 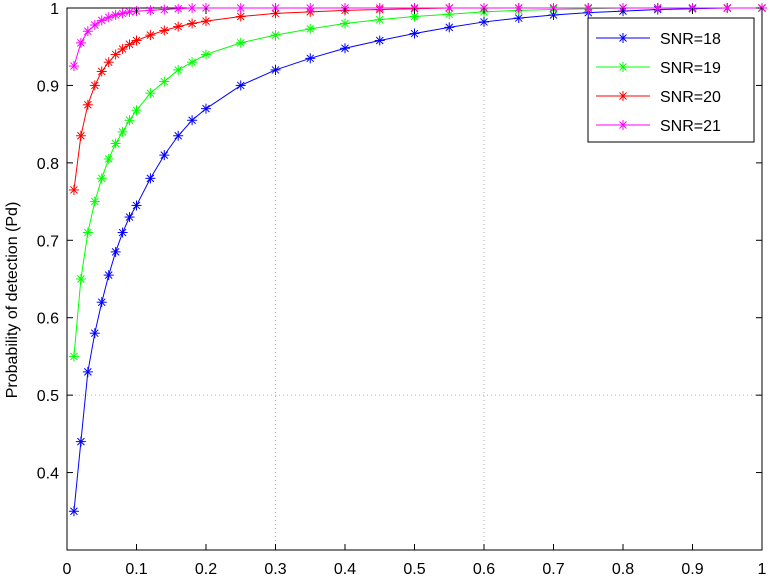 I want to click on x-tick-label: 0.7, so click(x=553, y=569).